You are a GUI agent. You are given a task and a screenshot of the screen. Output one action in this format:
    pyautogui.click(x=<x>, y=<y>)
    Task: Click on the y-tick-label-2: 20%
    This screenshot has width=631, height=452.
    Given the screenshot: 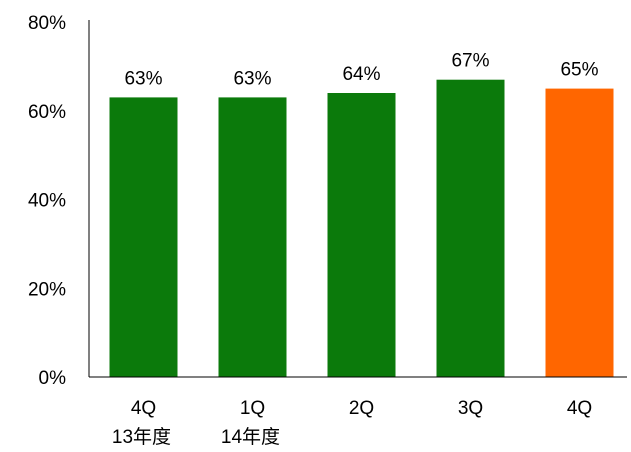 What is the action you would take?
    pyautogui.click(x=47, y=289)
    